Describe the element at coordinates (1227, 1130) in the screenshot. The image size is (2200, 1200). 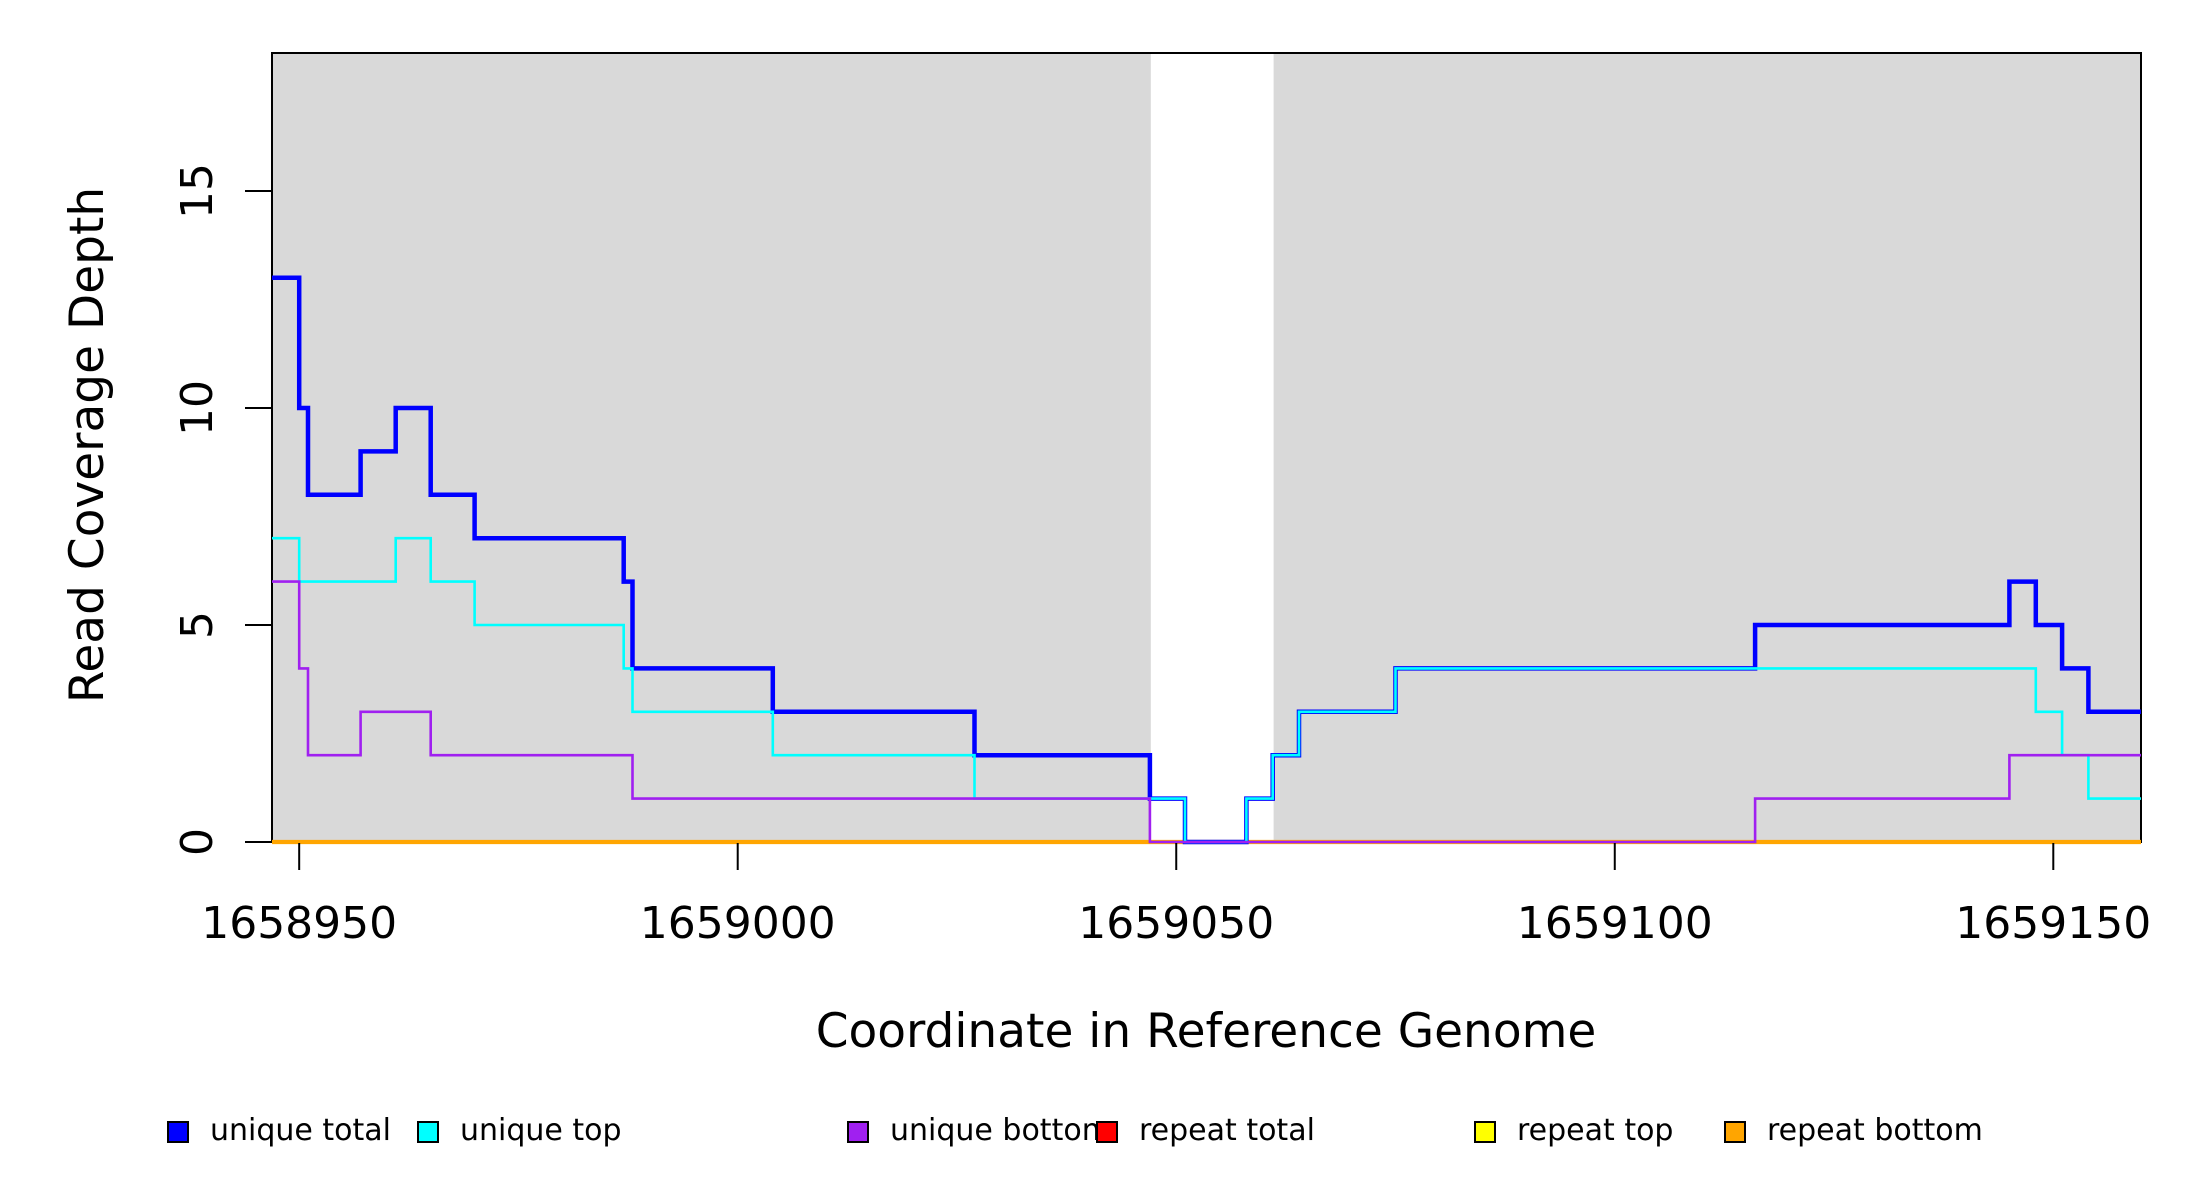
I see `legend-item-label: repeat total` at that location.